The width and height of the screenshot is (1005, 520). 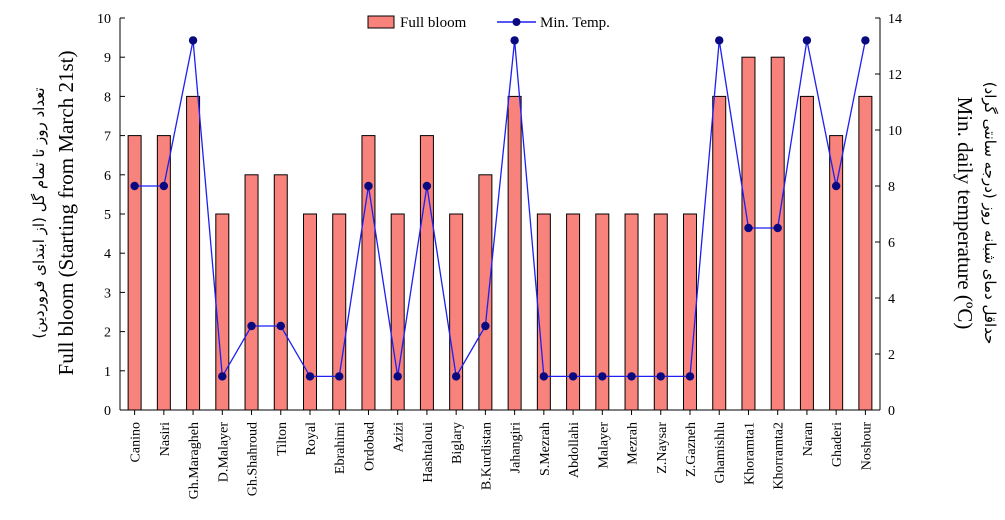 What do you see at coordinates (340, 448) in the screenshot?
I see `x-tick-label: Ebrahimi` at bounding box center [340, 448].